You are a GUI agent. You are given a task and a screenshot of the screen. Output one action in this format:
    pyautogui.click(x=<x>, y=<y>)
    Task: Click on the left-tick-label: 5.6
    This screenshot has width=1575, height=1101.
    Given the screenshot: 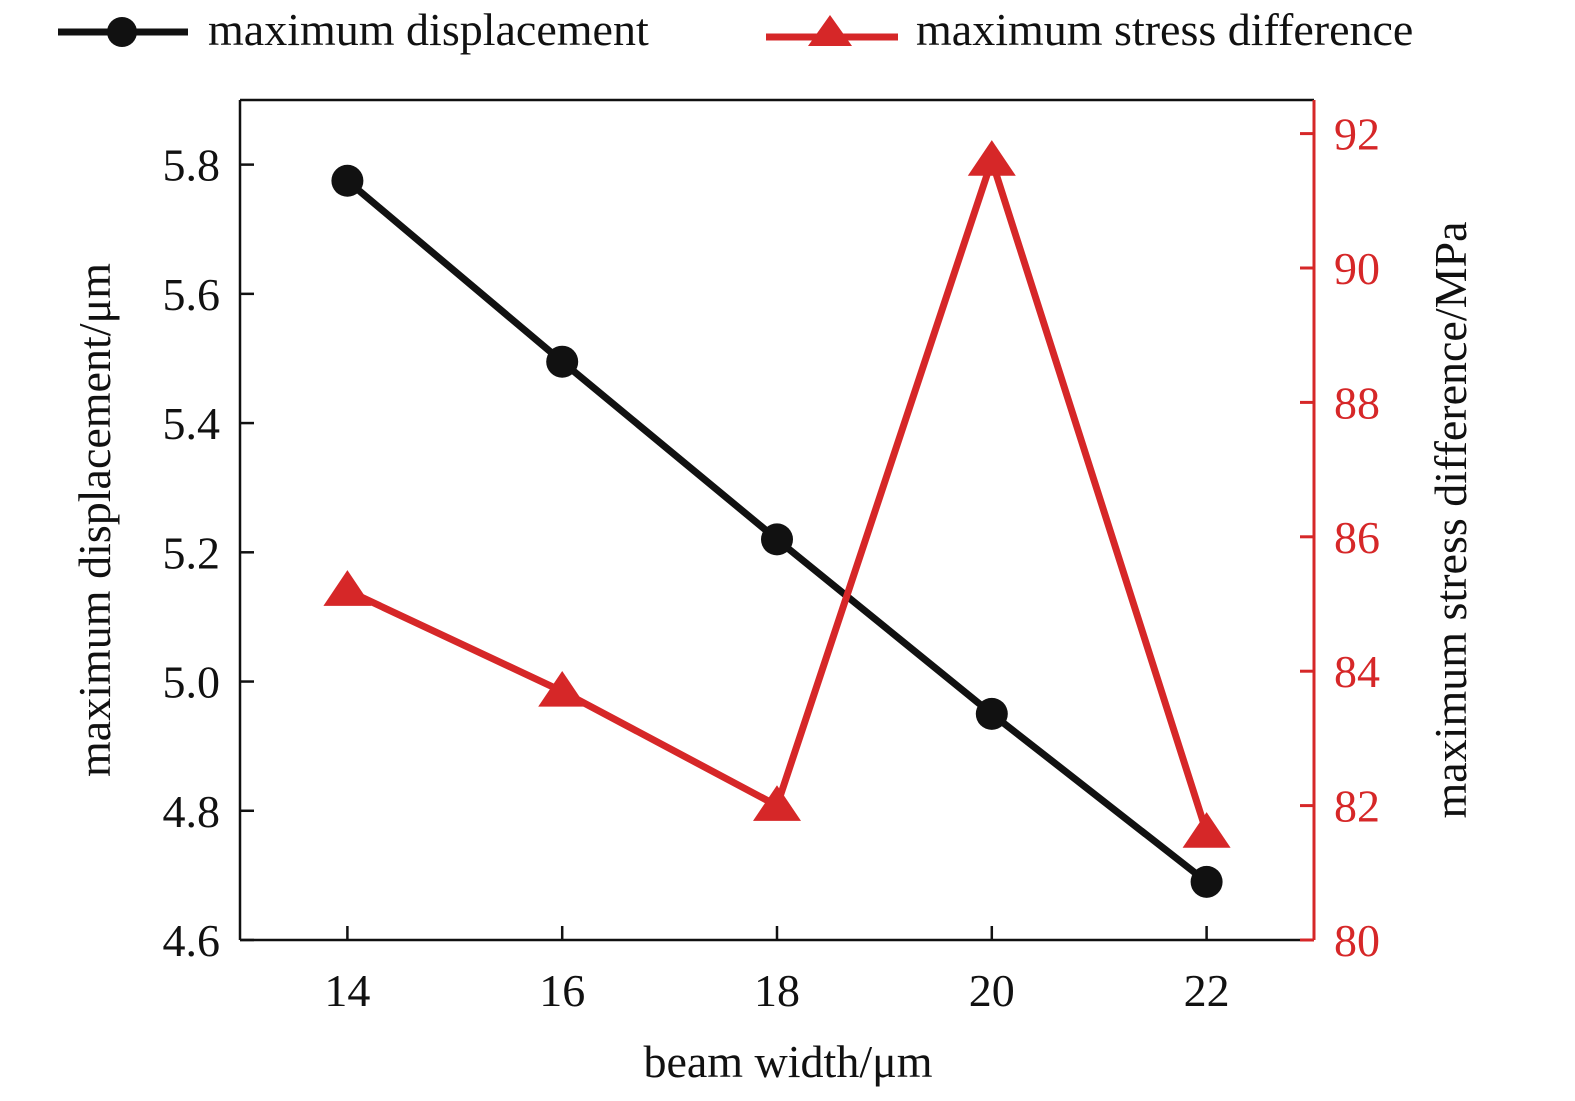 What is the action you would take?
    pyautogui.click(x=192, y=294)
    